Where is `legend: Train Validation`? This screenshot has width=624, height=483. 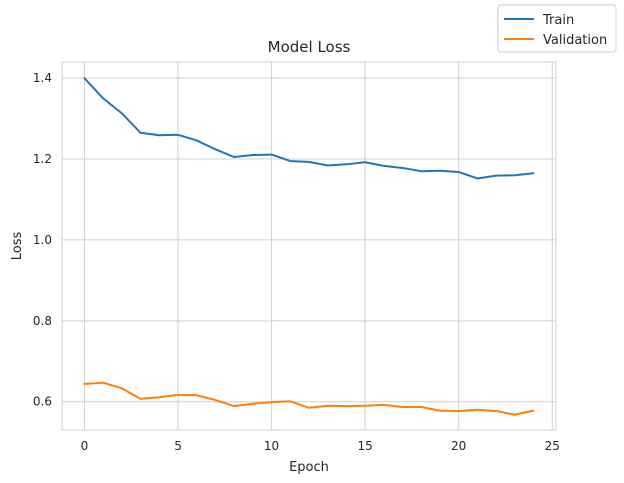 legend: Train Validation is located at coordinates (557, 28).